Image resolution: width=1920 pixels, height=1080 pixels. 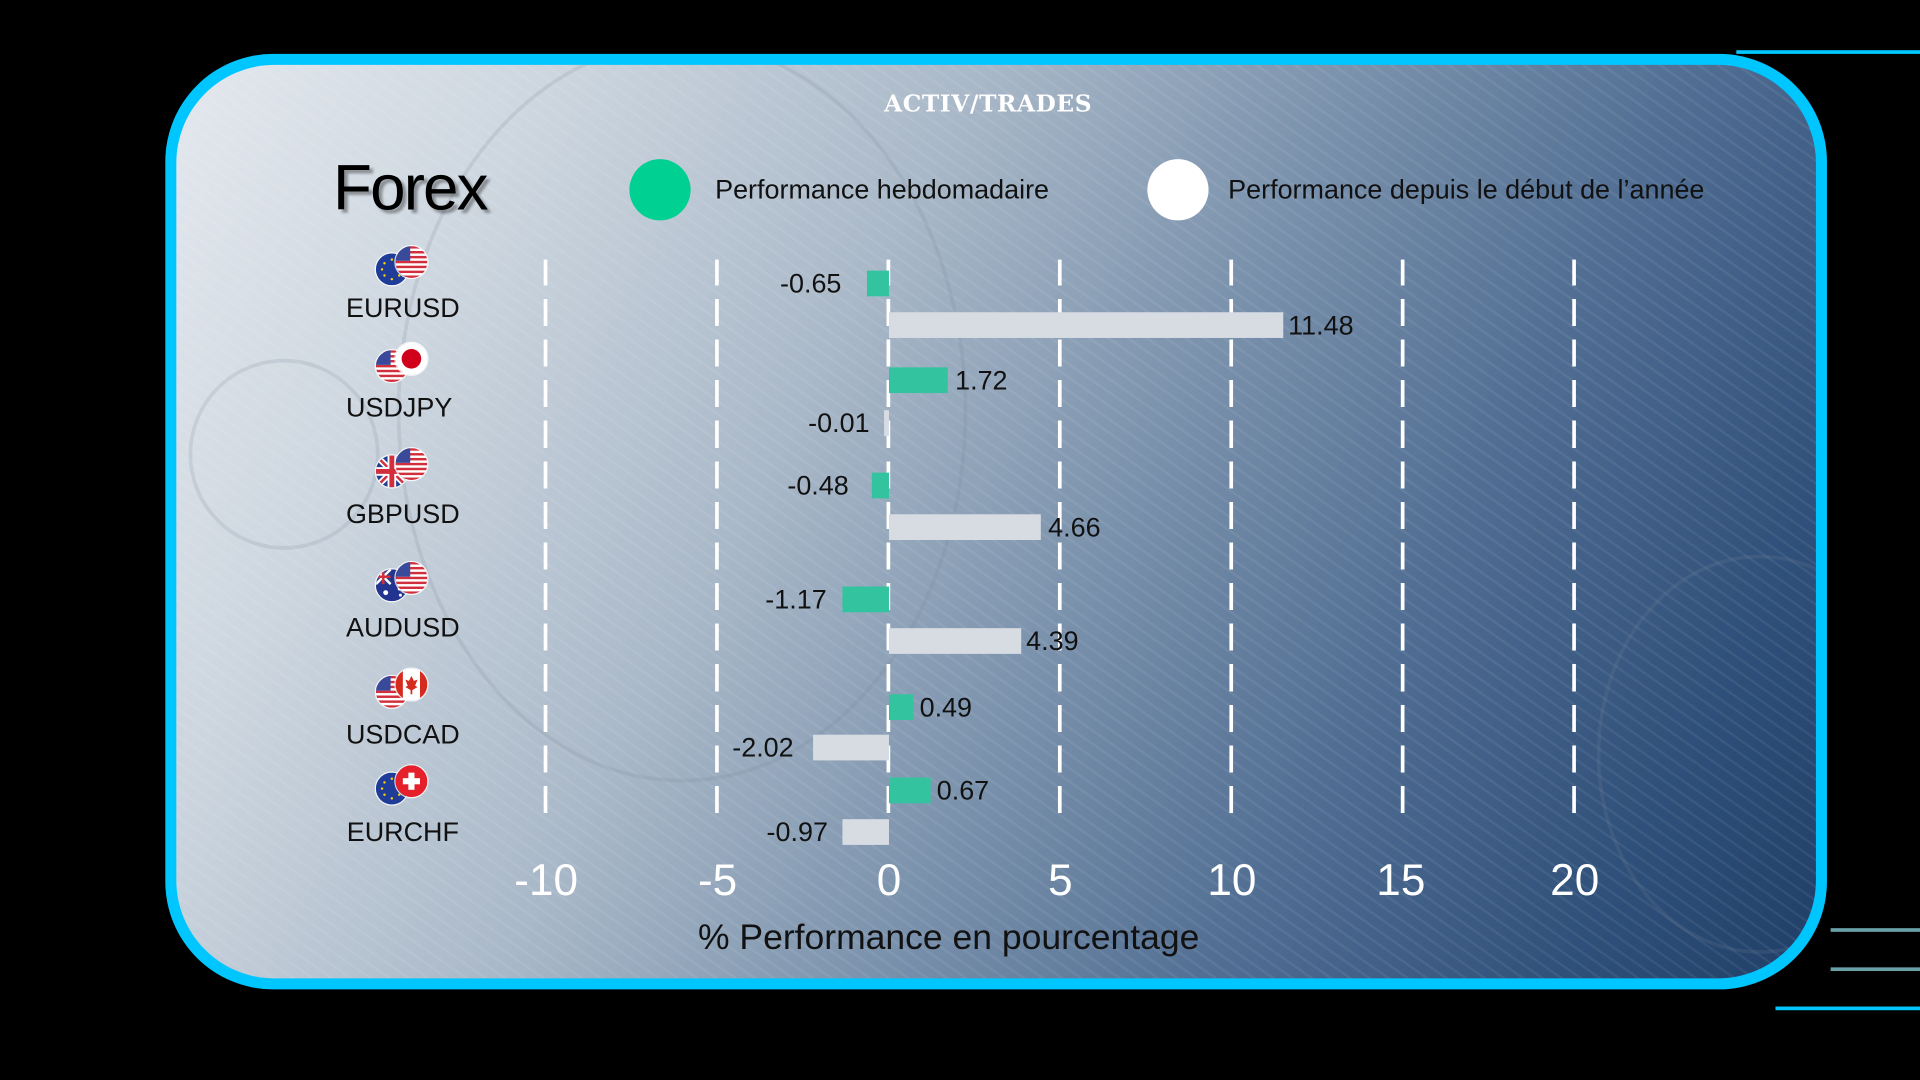 I want to click on x-axis-title: % Performance en pourcentage, so click(x=948, y=938).